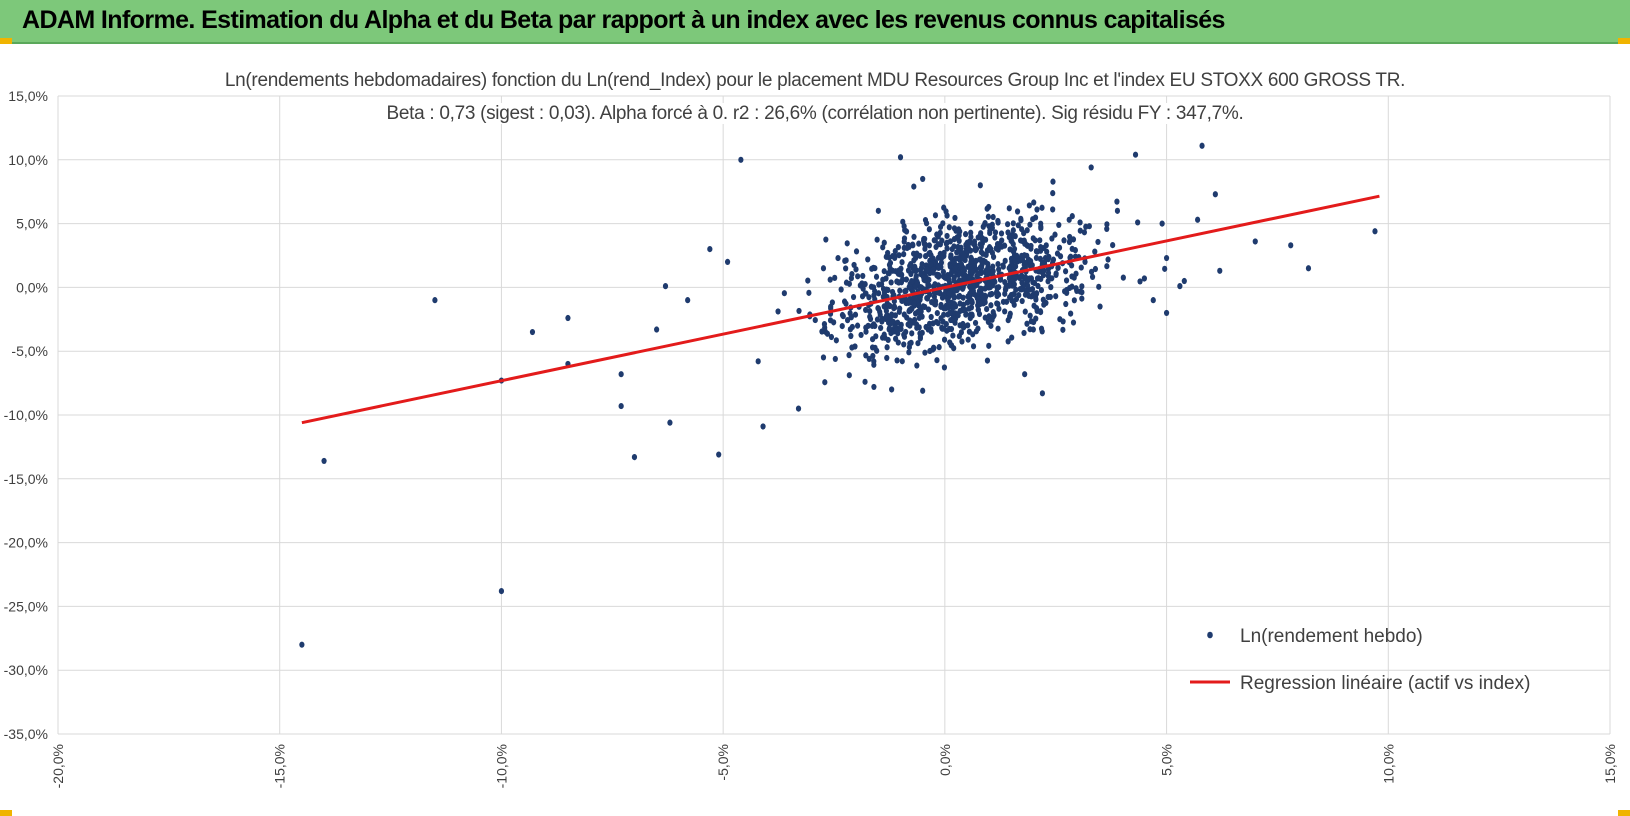 The height and width of the screenshot is (816, 1630). I want to click on corner-marker, so click(1624, 813).